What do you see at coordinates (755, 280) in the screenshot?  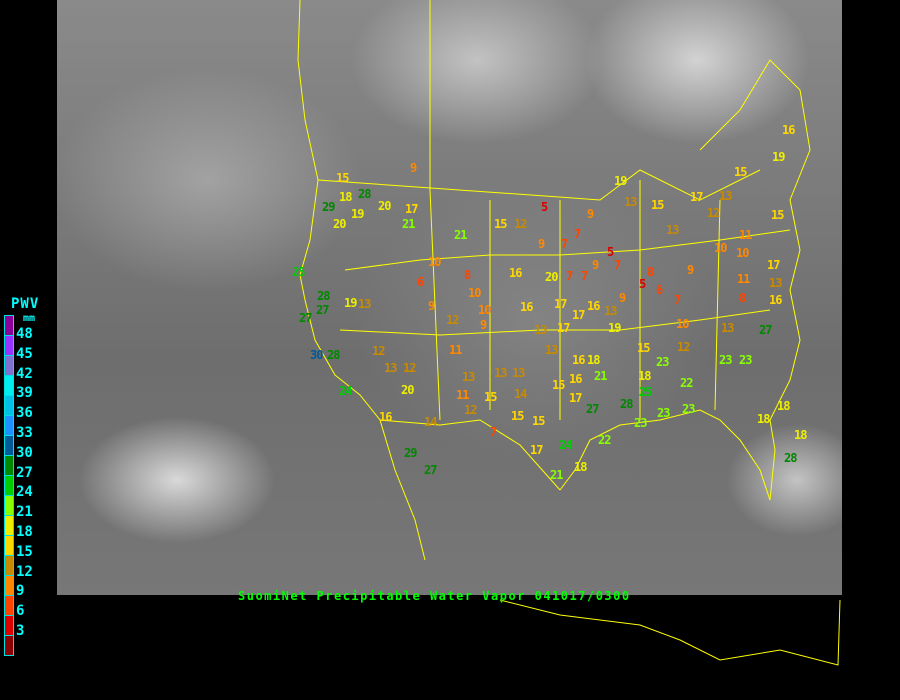 I see `east-coast` at bounding box center [755, 280].